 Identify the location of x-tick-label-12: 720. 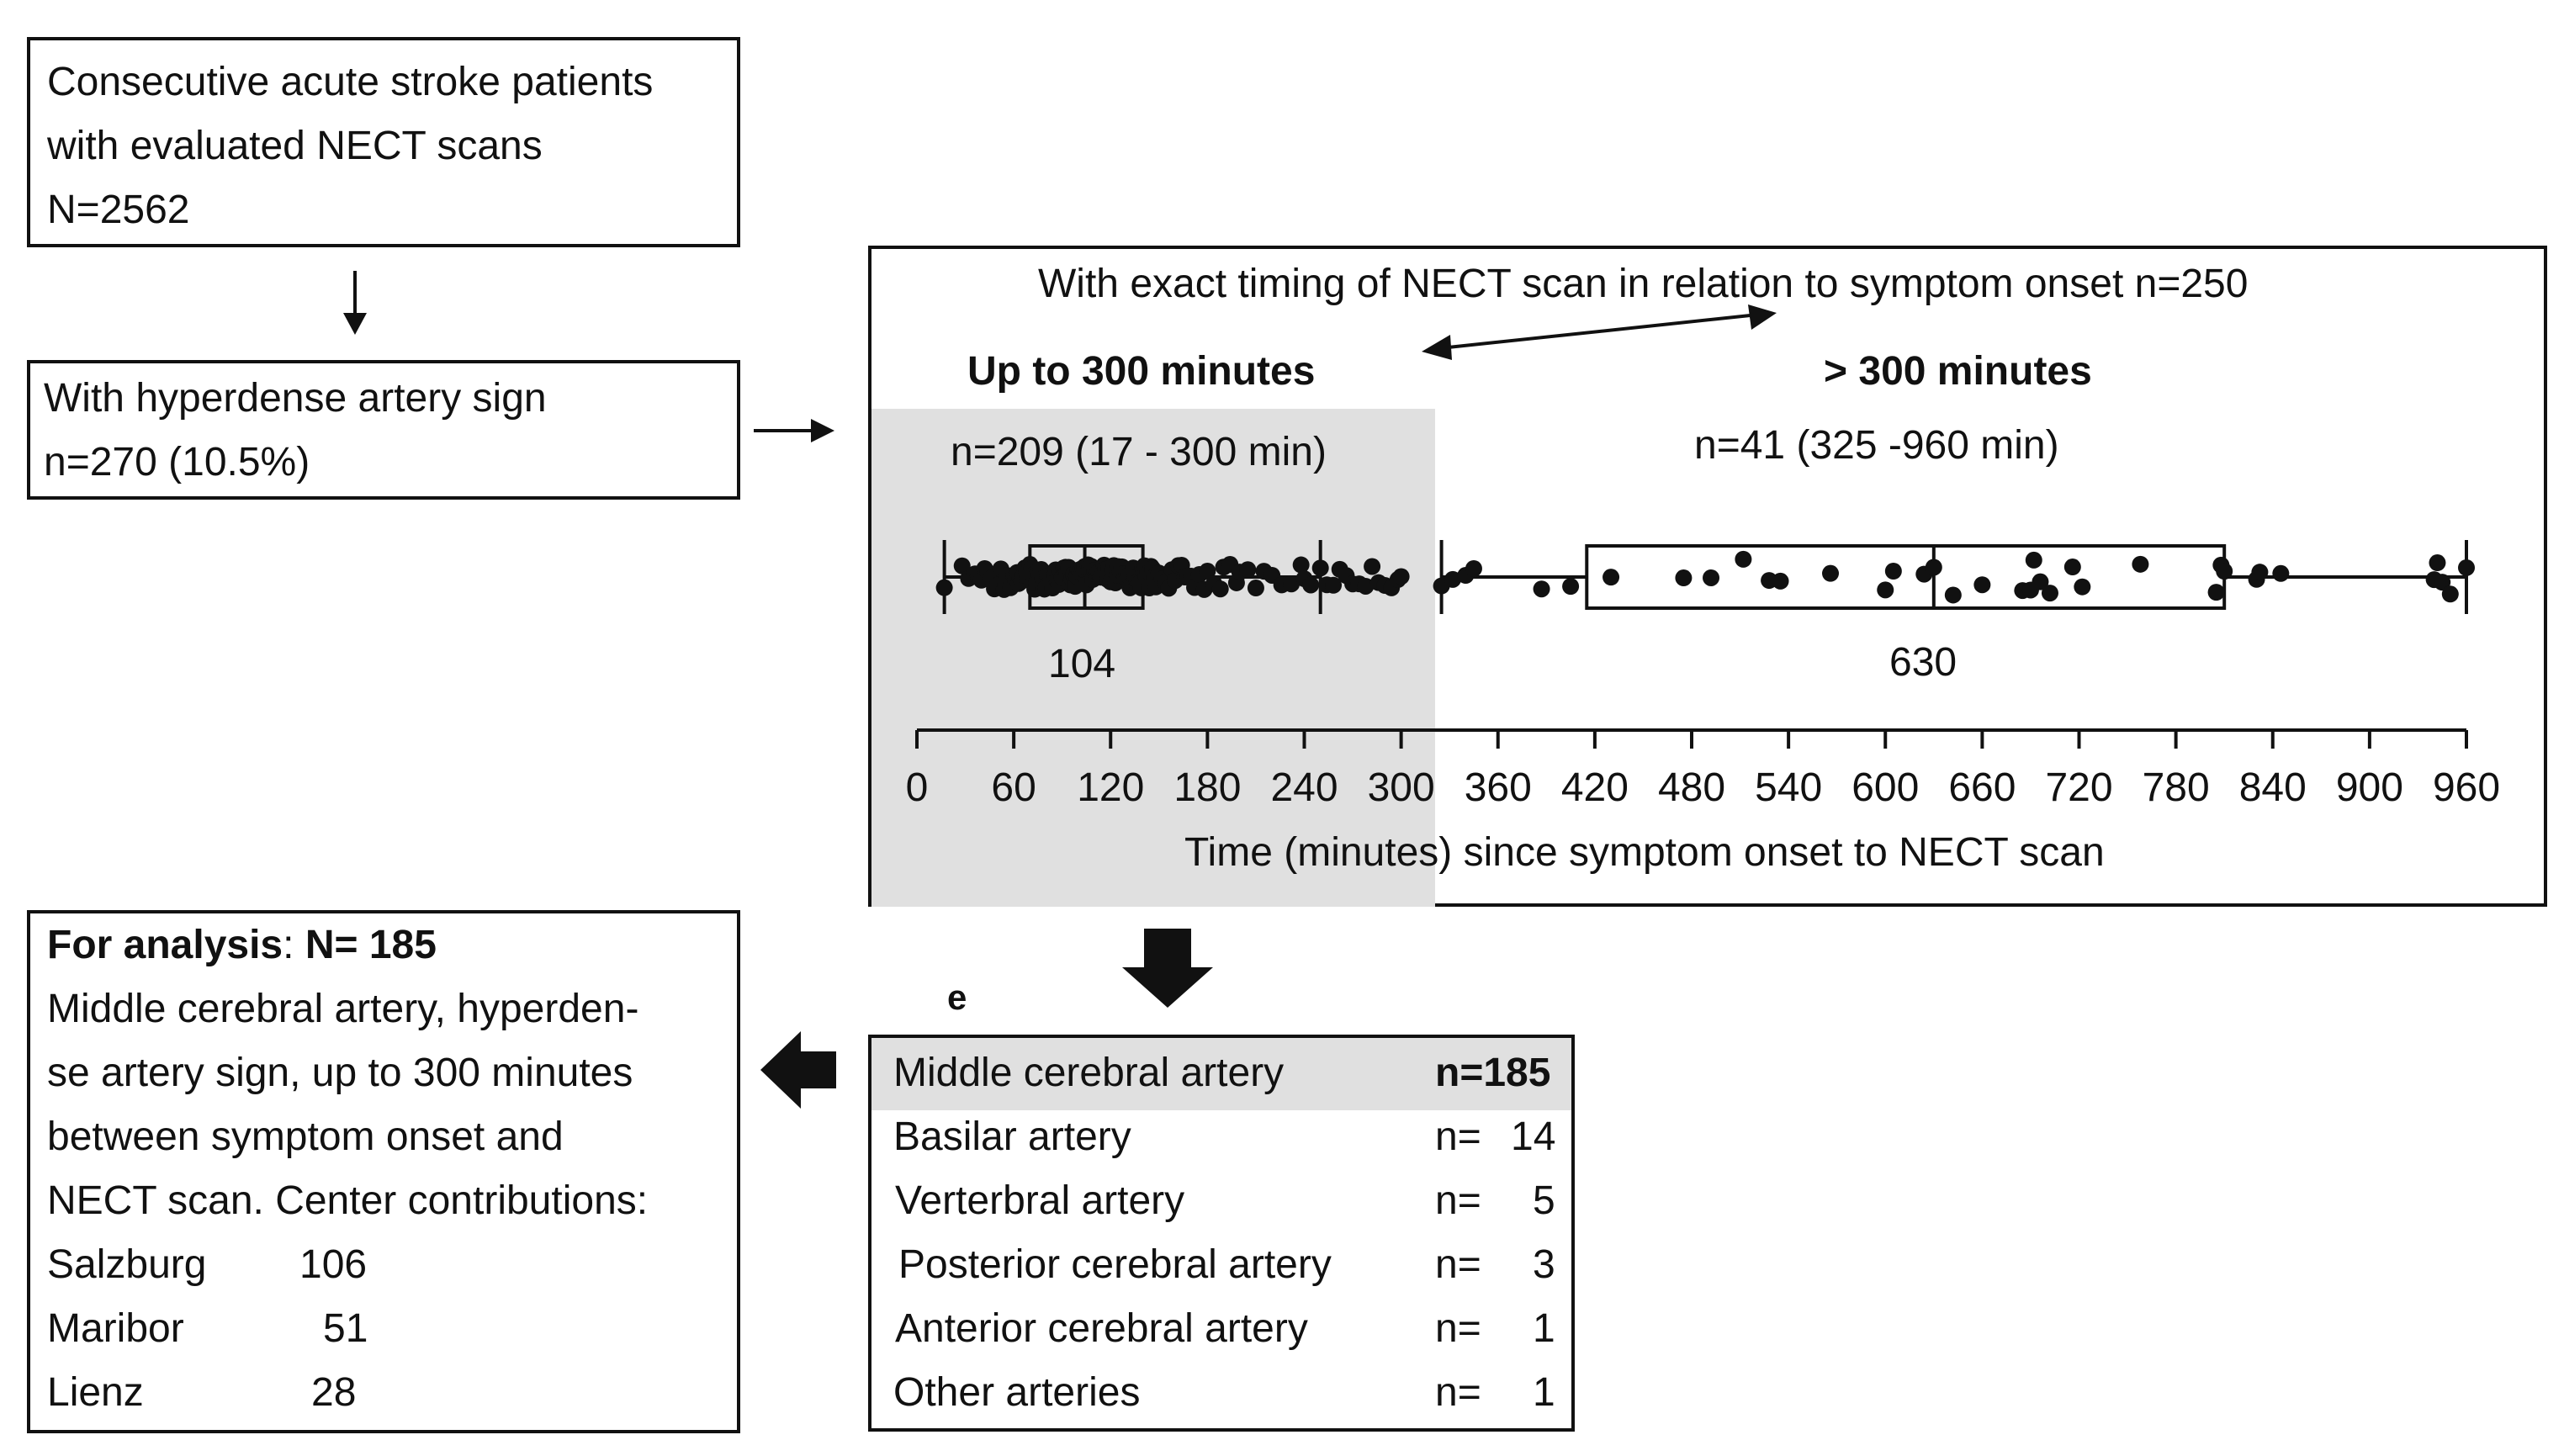
(2078, 787).